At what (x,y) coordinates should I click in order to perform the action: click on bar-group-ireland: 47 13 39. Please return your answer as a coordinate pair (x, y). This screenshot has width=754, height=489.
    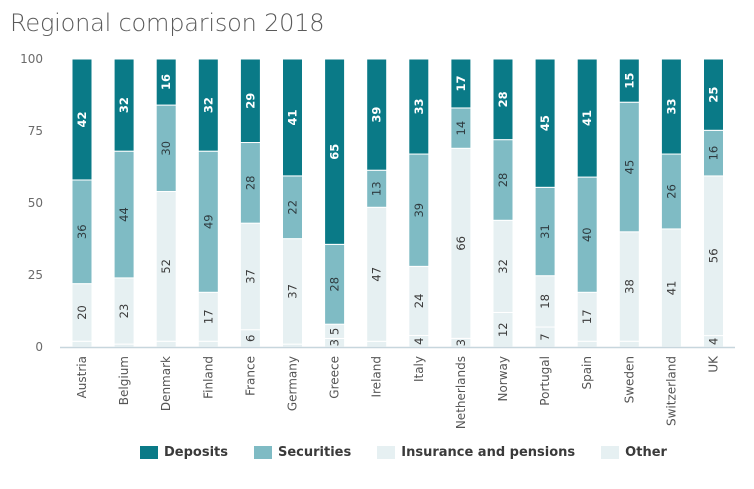
    Looking at the image, I should click on (377, 203).